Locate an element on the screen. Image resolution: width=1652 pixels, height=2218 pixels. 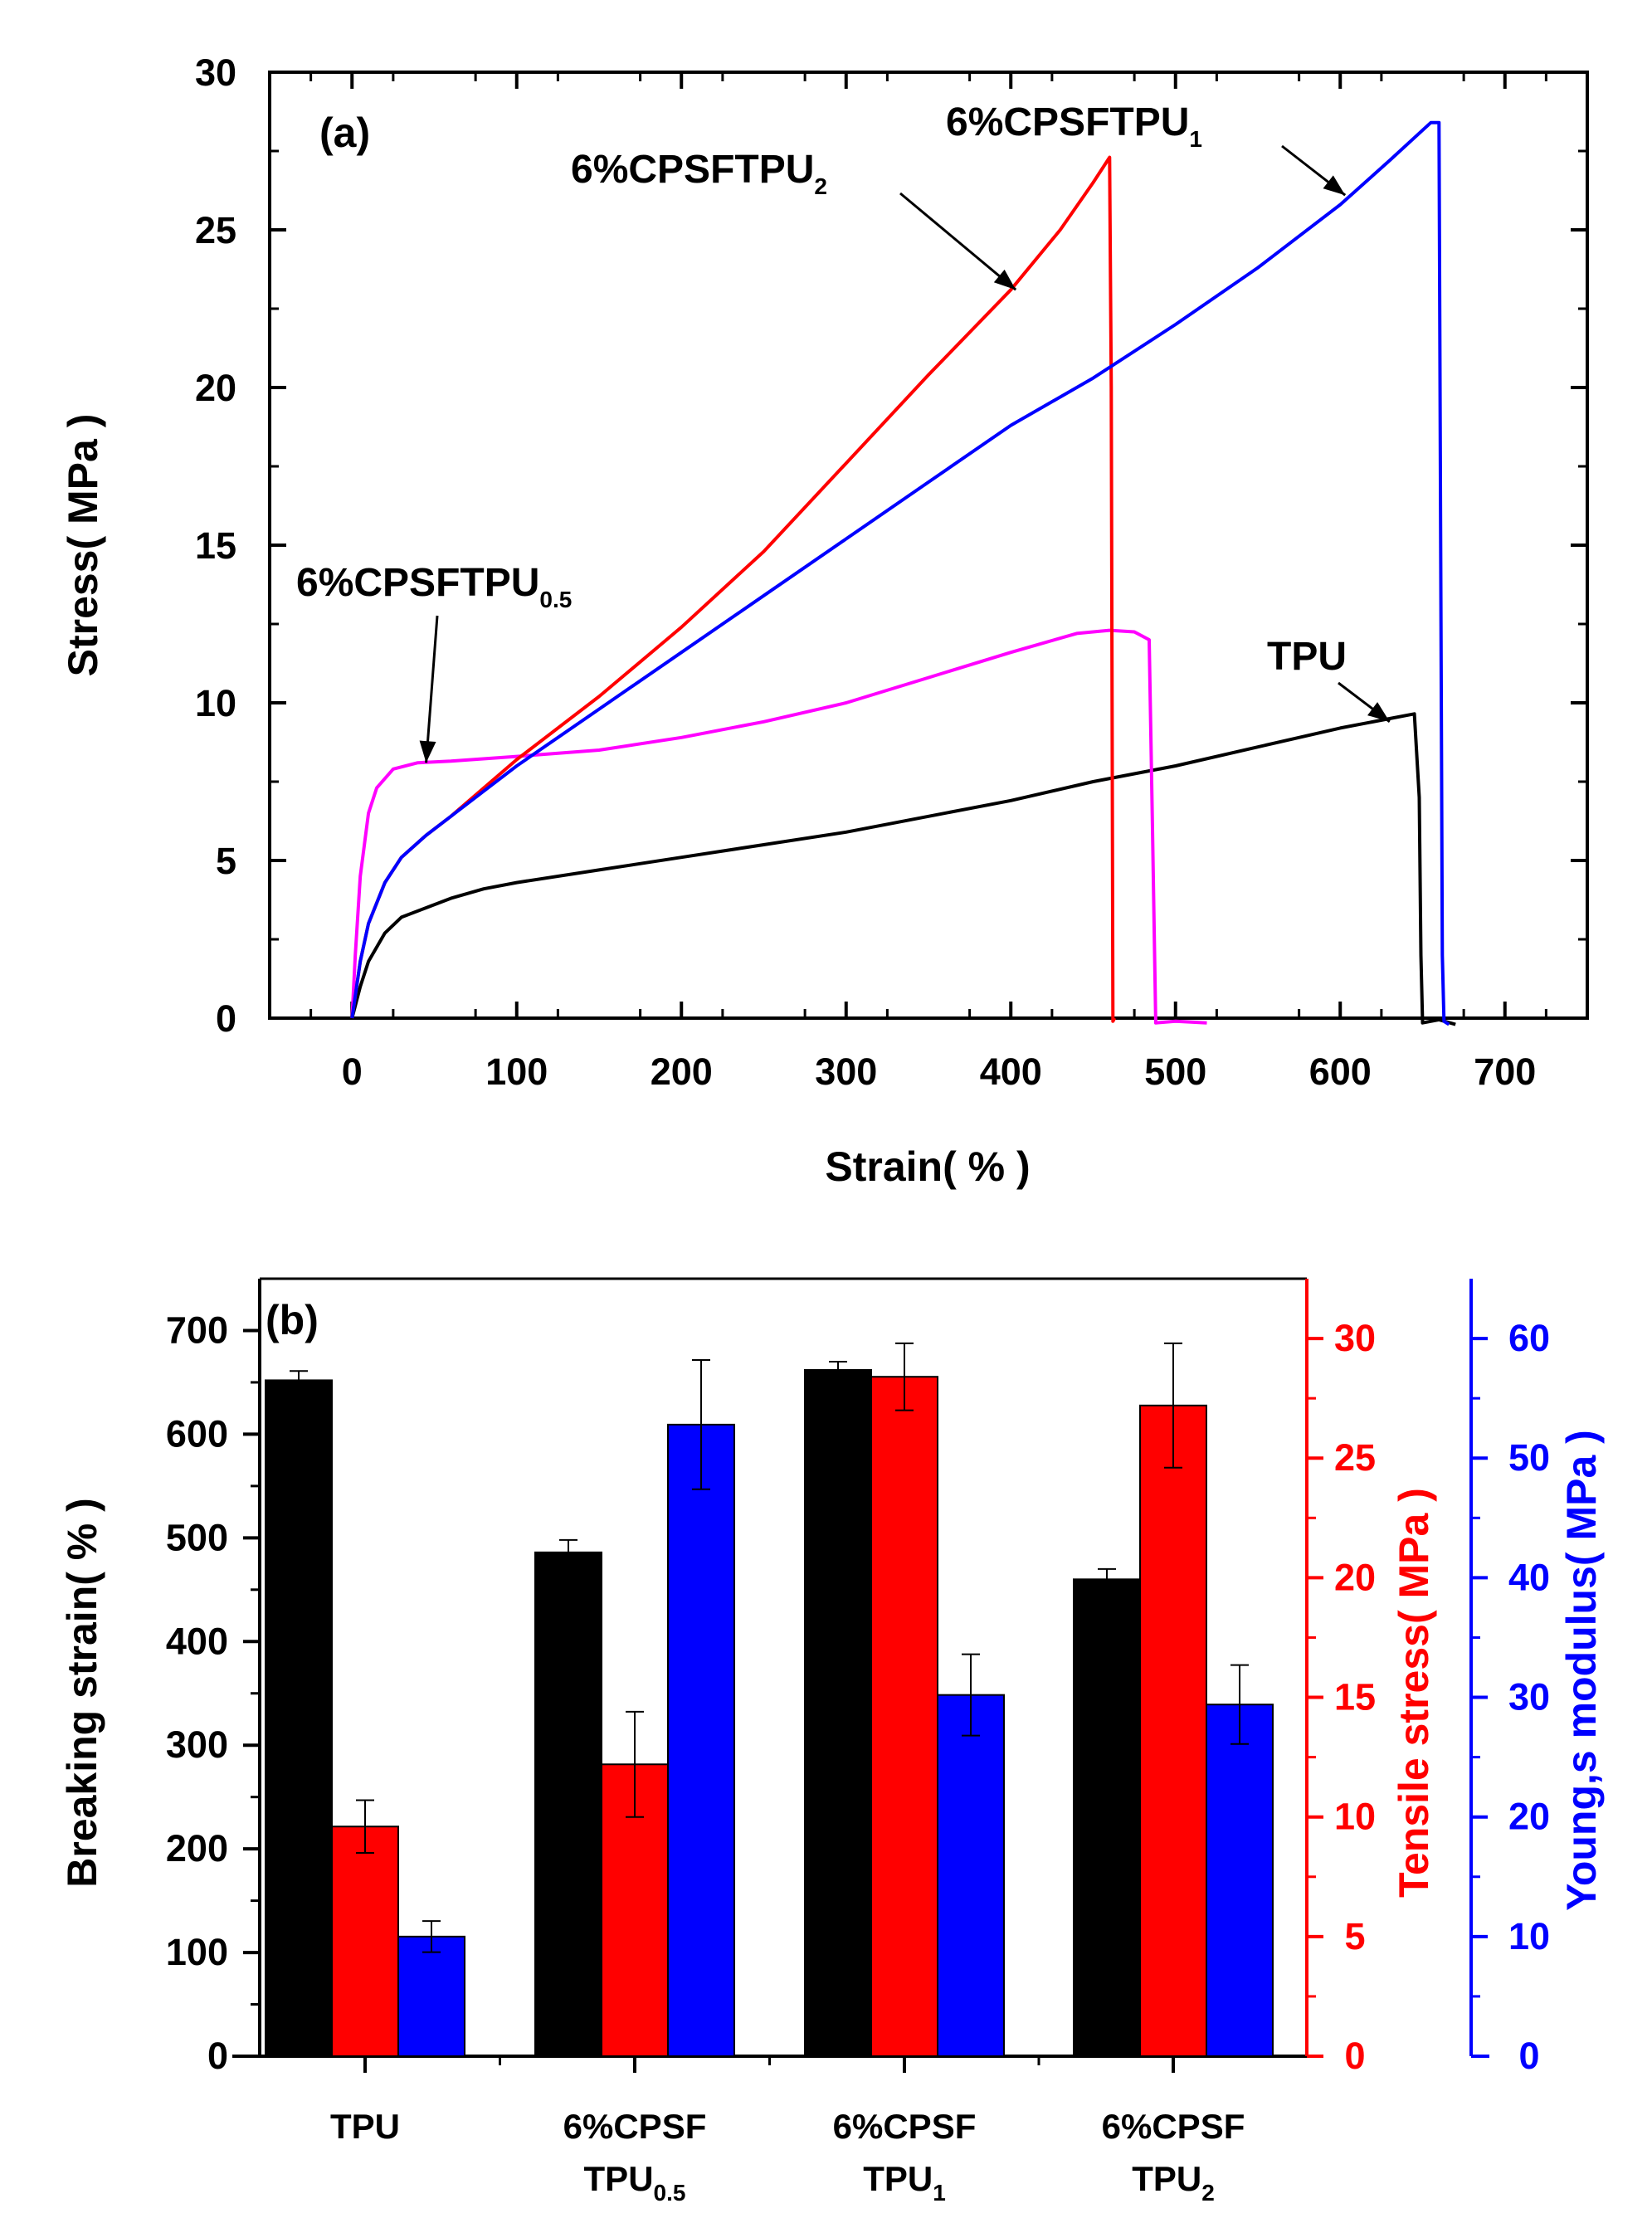
label-tpu2: 6%CPSFTPU2 is located at coordinates (699, 174).